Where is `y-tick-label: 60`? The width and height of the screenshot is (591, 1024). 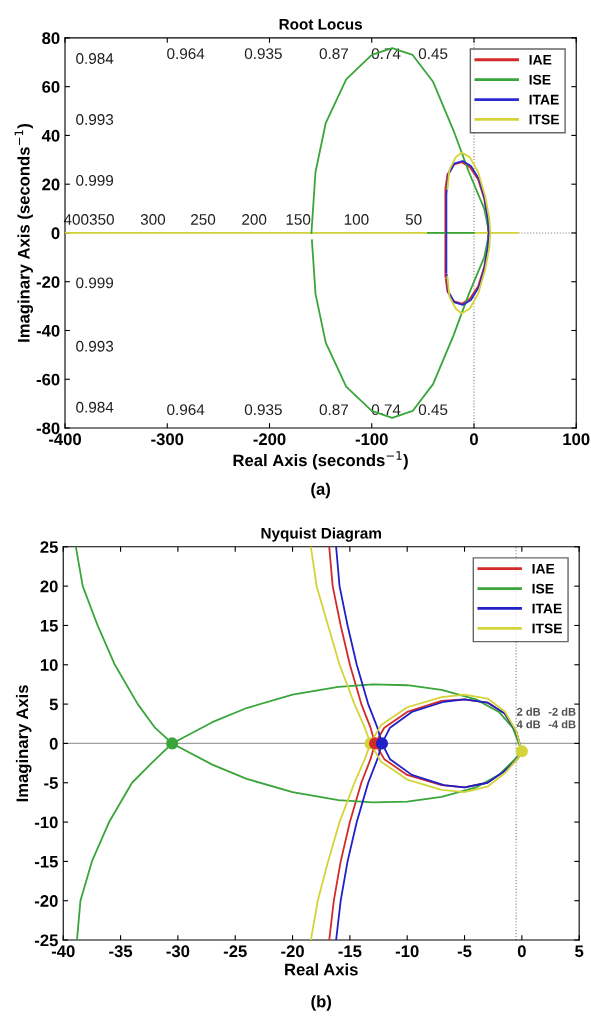 y-tick-label: 60 is located at coordinates (51, 87).